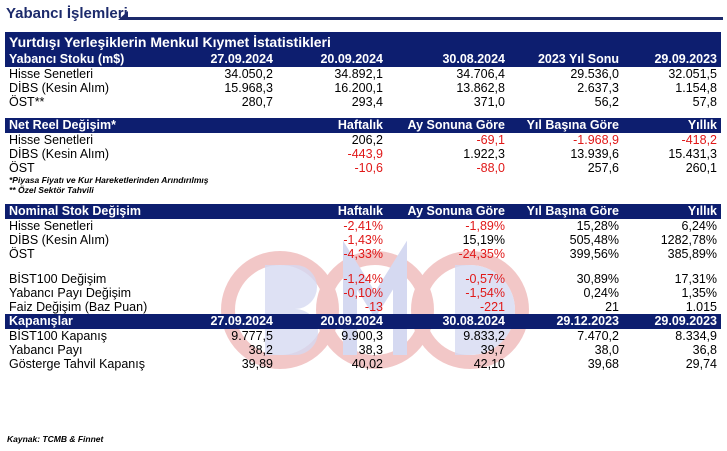 The height and width of the screenshot is (451, 727). I want to click on value-cell: -0,10%, so click(363, 293).